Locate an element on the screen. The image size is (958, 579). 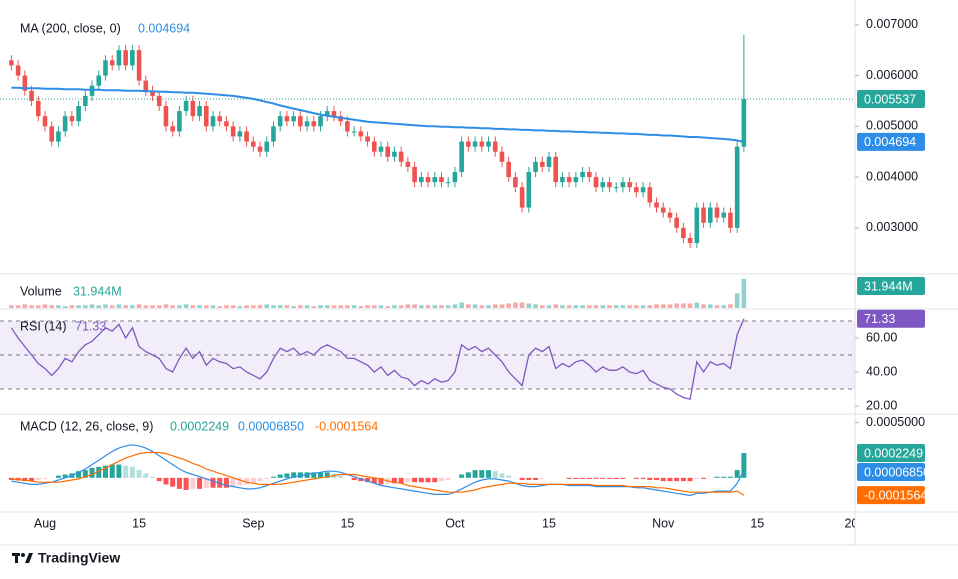
x-tick-label: Aug is located at coordinates (45, 523).